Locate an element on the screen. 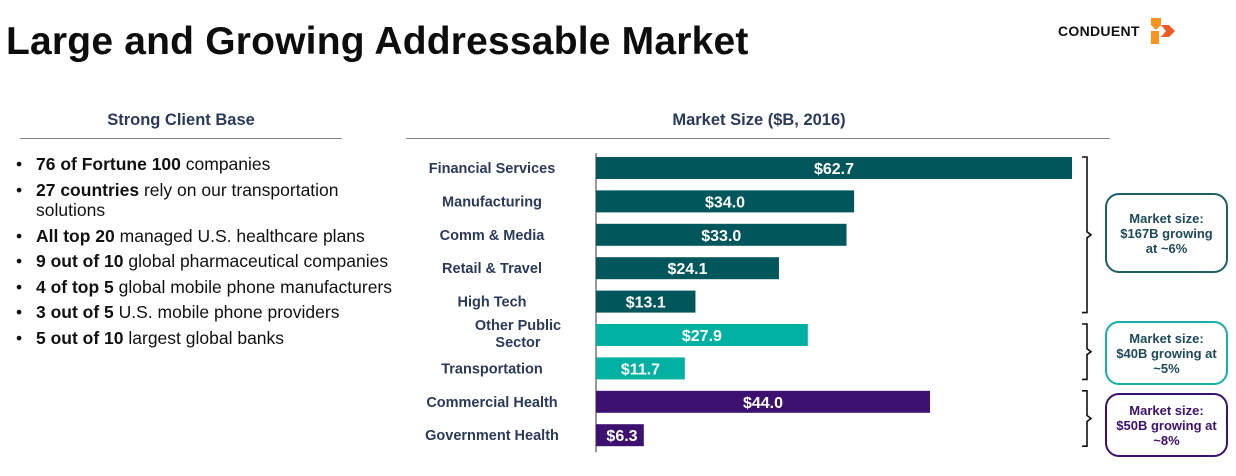  bar-comm-media is located at coordinates (721, 234).